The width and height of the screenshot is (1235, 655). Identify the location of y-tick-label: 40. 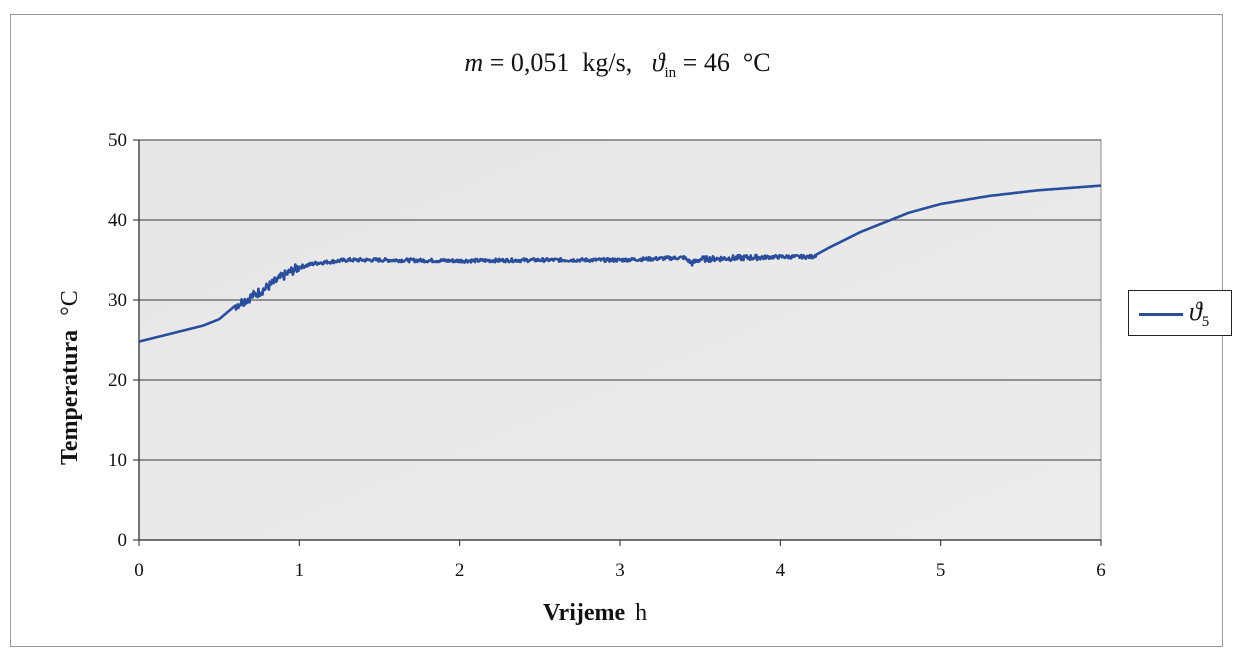
(117, 220).